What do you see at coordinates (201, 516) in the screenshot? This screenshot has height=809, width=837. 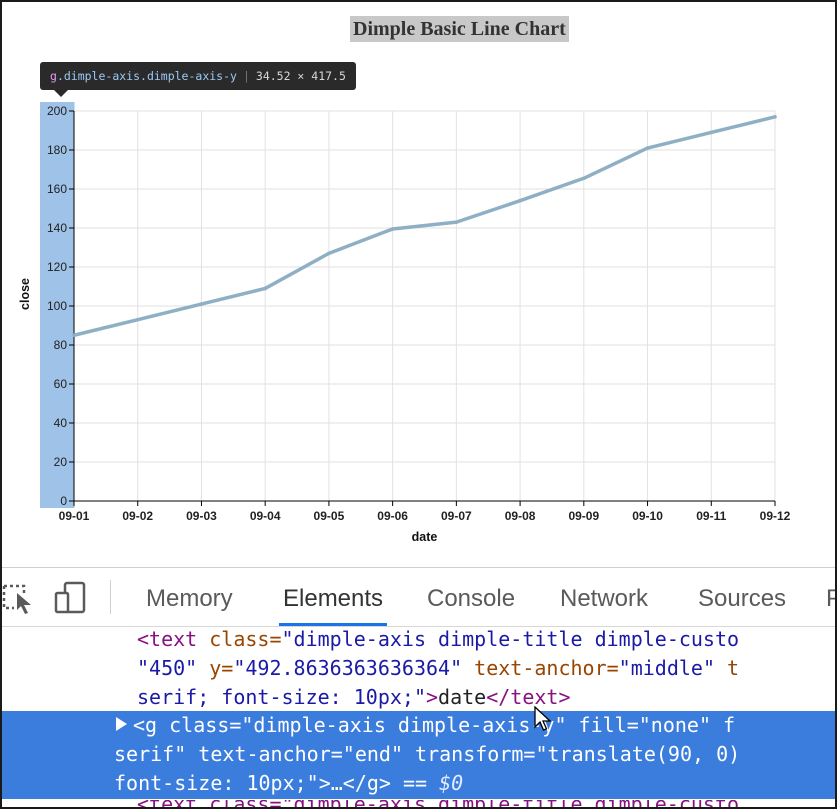 I see `x-tick-label: 09-03` at bounding box center [201, 516].